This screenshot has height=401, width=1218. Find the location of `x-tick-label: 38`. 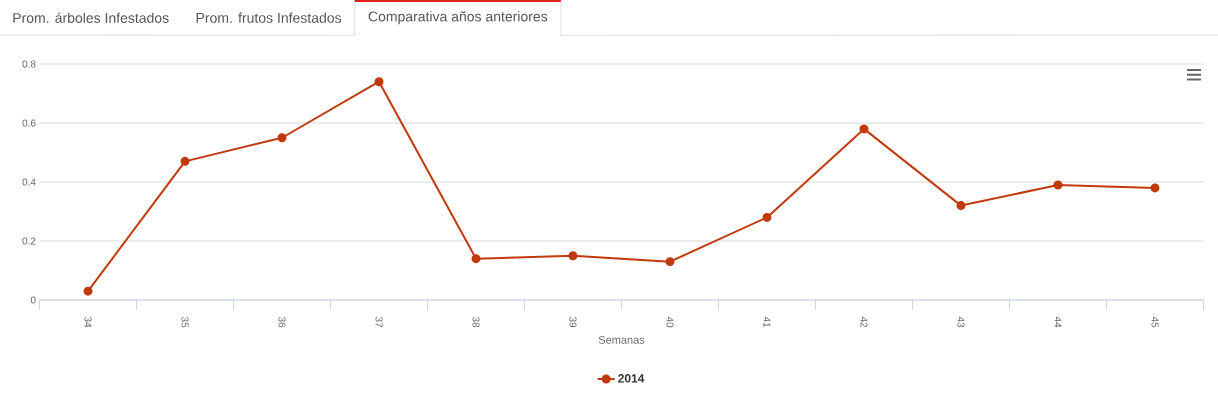

x-tick-label: 38 is located at coordinates (476, 322).